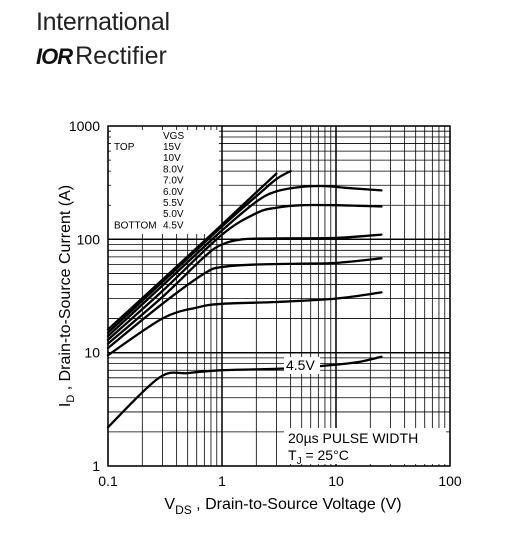  Describe the element at coordinates (183, 510) in the screenshot. I see `x-axis-label-sub: DS` at that location.